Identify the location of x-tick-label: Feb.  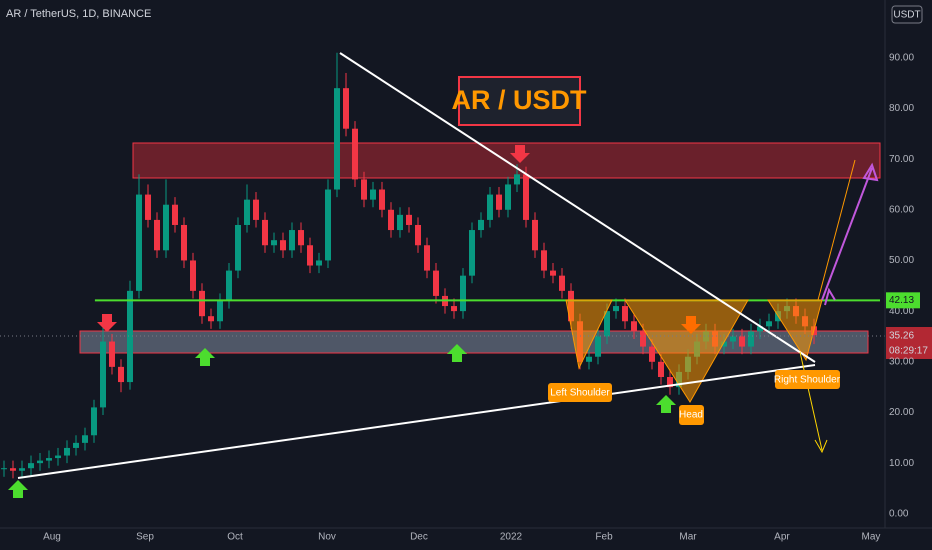
(604, 537).